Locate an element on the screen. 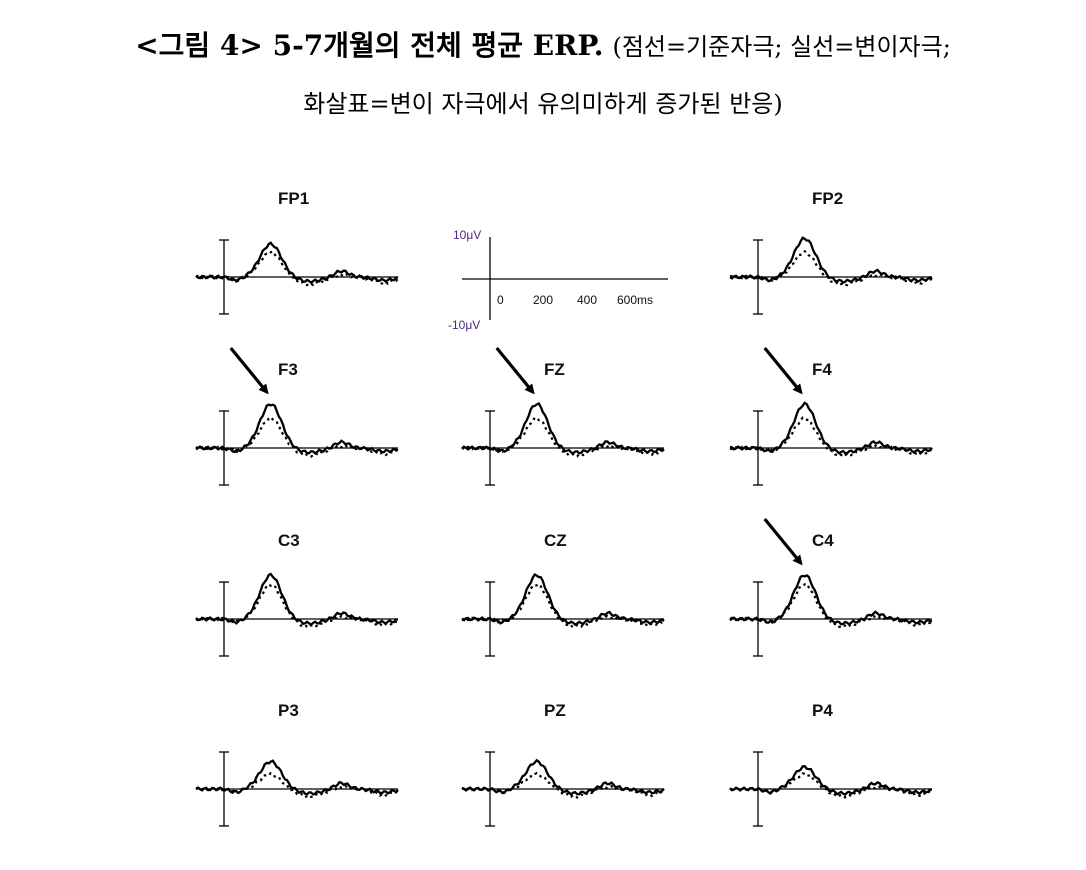 The height and width of the screenshot is (870, 1086). electrode-panel-fz: FZ is located at coordinates (563, 416).